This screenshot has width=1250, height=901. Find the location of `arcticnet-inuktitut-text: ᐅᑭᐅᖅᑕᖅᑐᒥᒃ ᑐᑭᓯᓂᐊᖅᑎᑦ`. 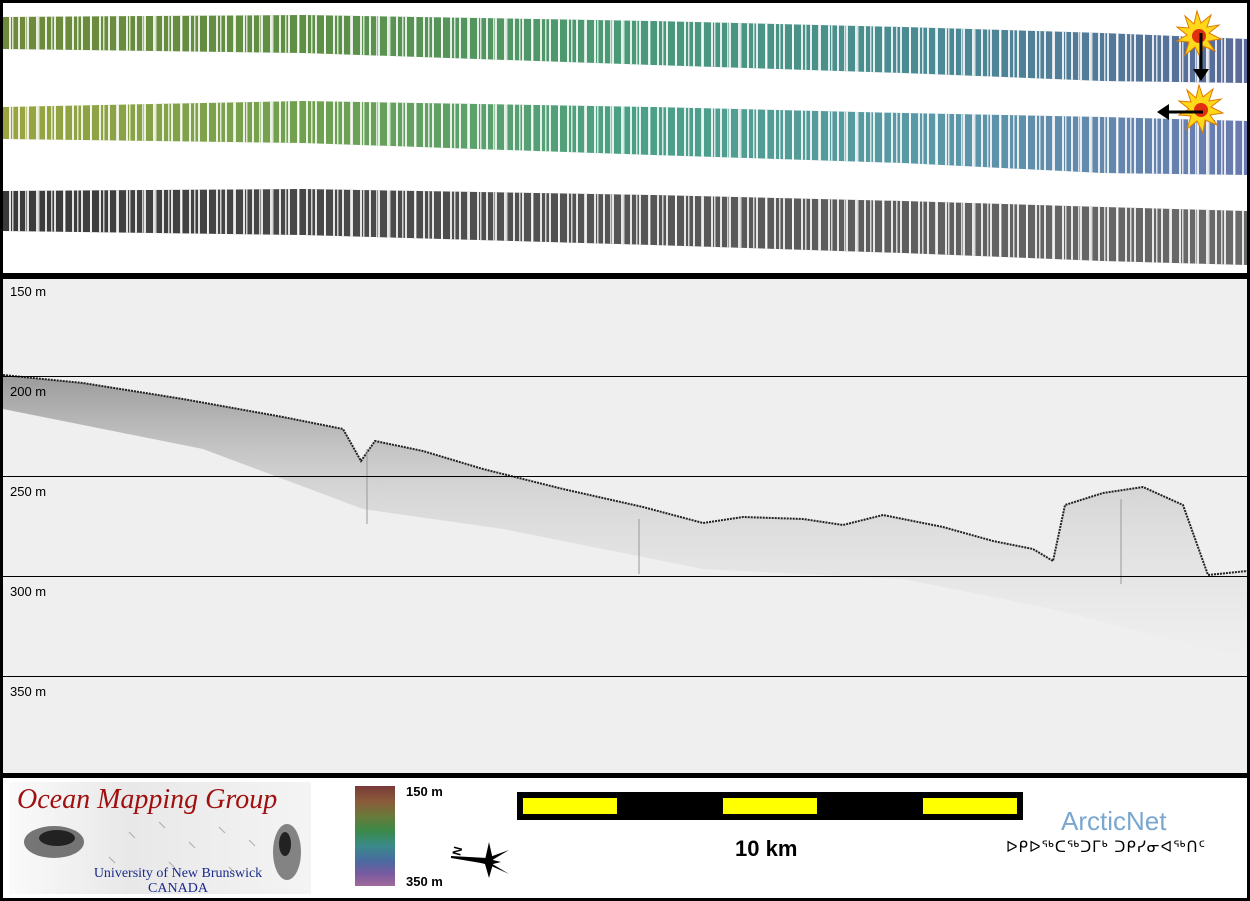

arcticnet-inuktitut-text: ᐅᑭᐅᖅᑕᖅᑐᒥᒃ ᑐᑭᓯᓂᐊᖅᑎᑦ is located at coordinates (1106, 847).